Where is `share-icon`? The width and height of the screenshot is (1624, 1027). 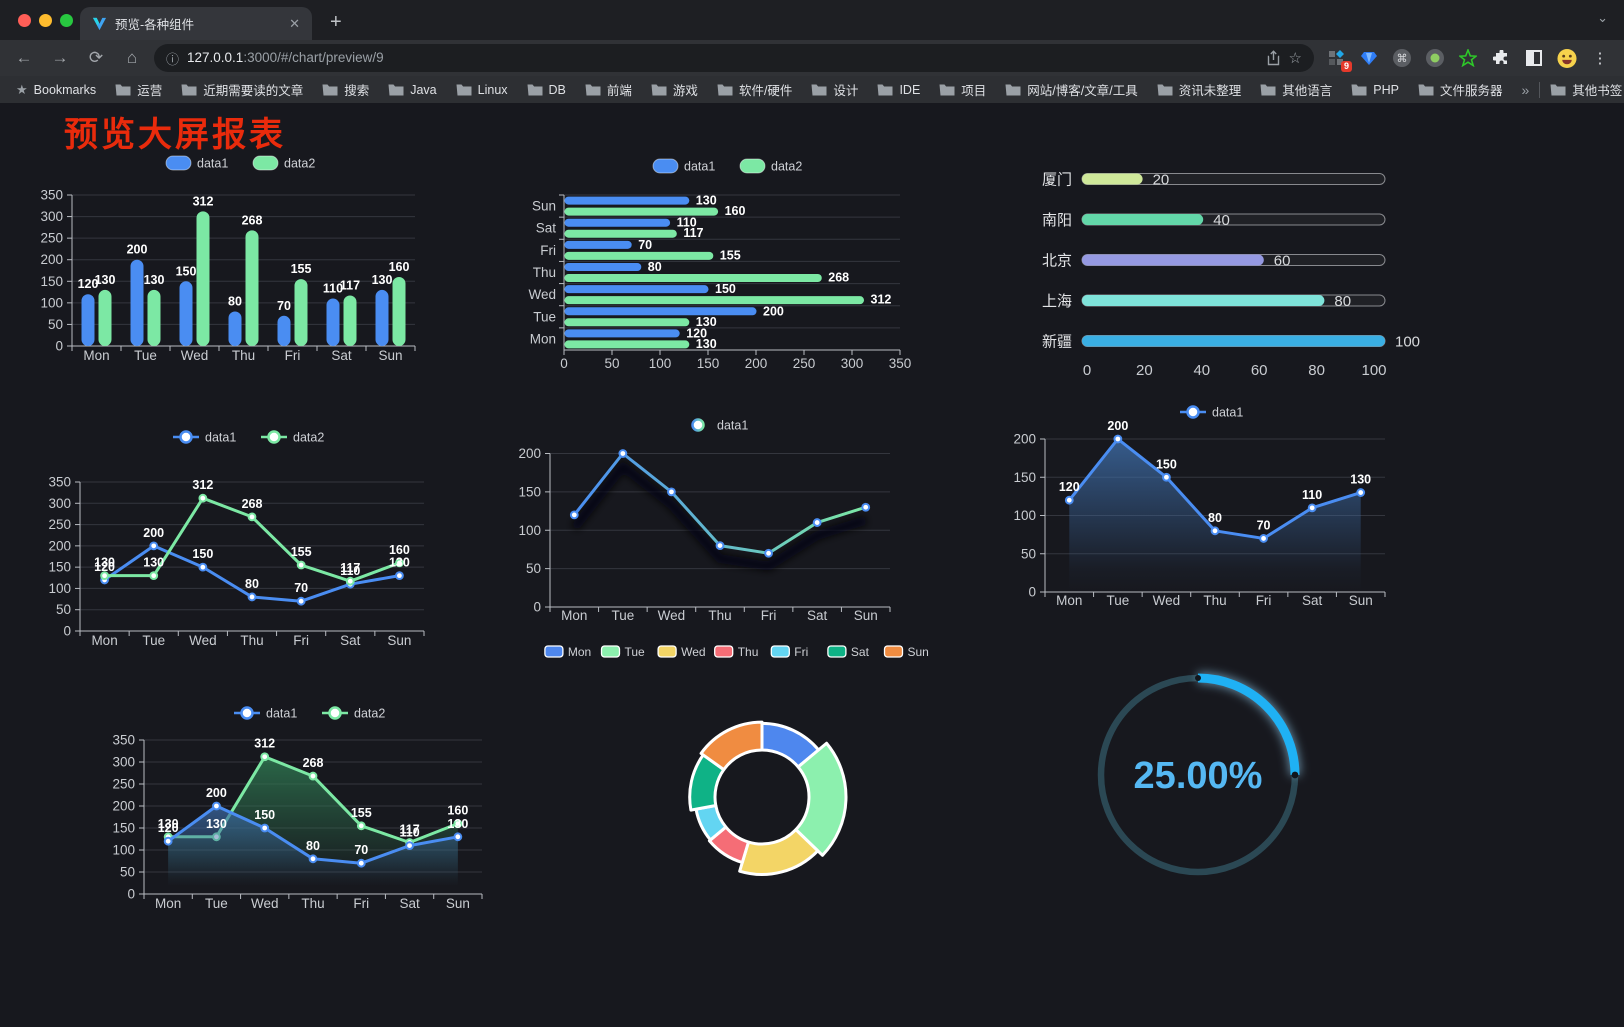 share-icon is located at coordinates (1273, 58).